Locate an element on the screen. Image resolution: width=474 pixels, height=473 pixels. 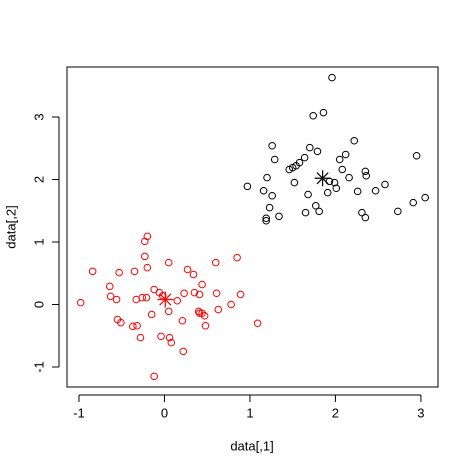
y-tick-label: 1 is located at coordinates (38, 241).